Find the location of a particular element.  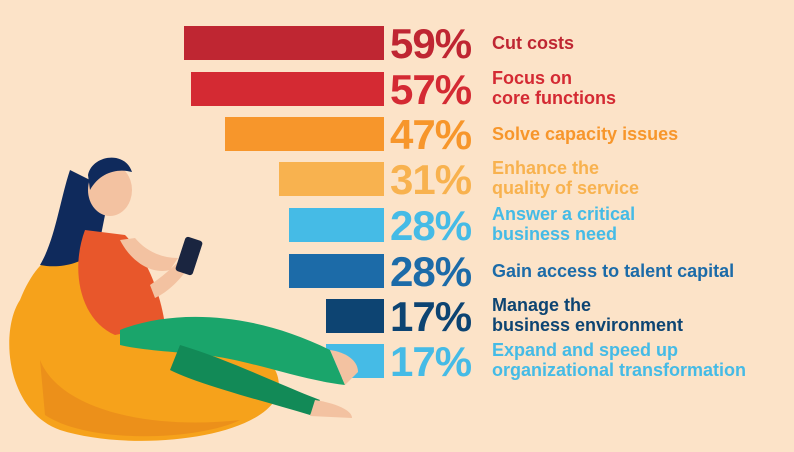

value-label-2: 47% is located at coordinates (431, 134).